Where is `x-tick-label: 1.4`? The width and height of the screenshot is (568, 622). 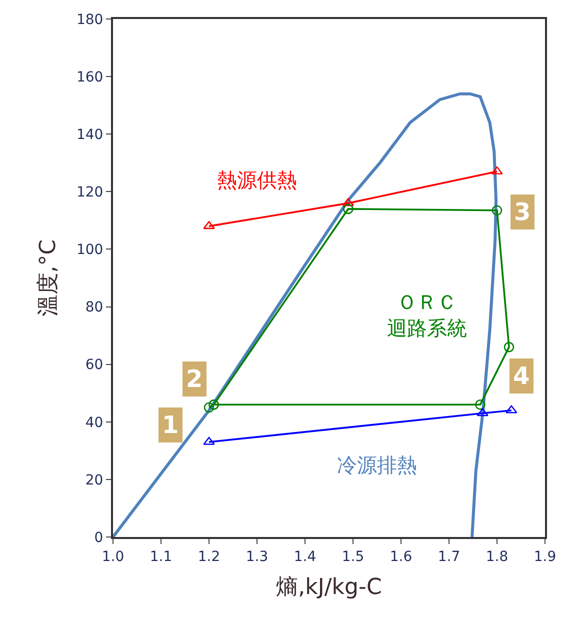 x-tick-label: 1.4 is located at coordinates (305, 556).